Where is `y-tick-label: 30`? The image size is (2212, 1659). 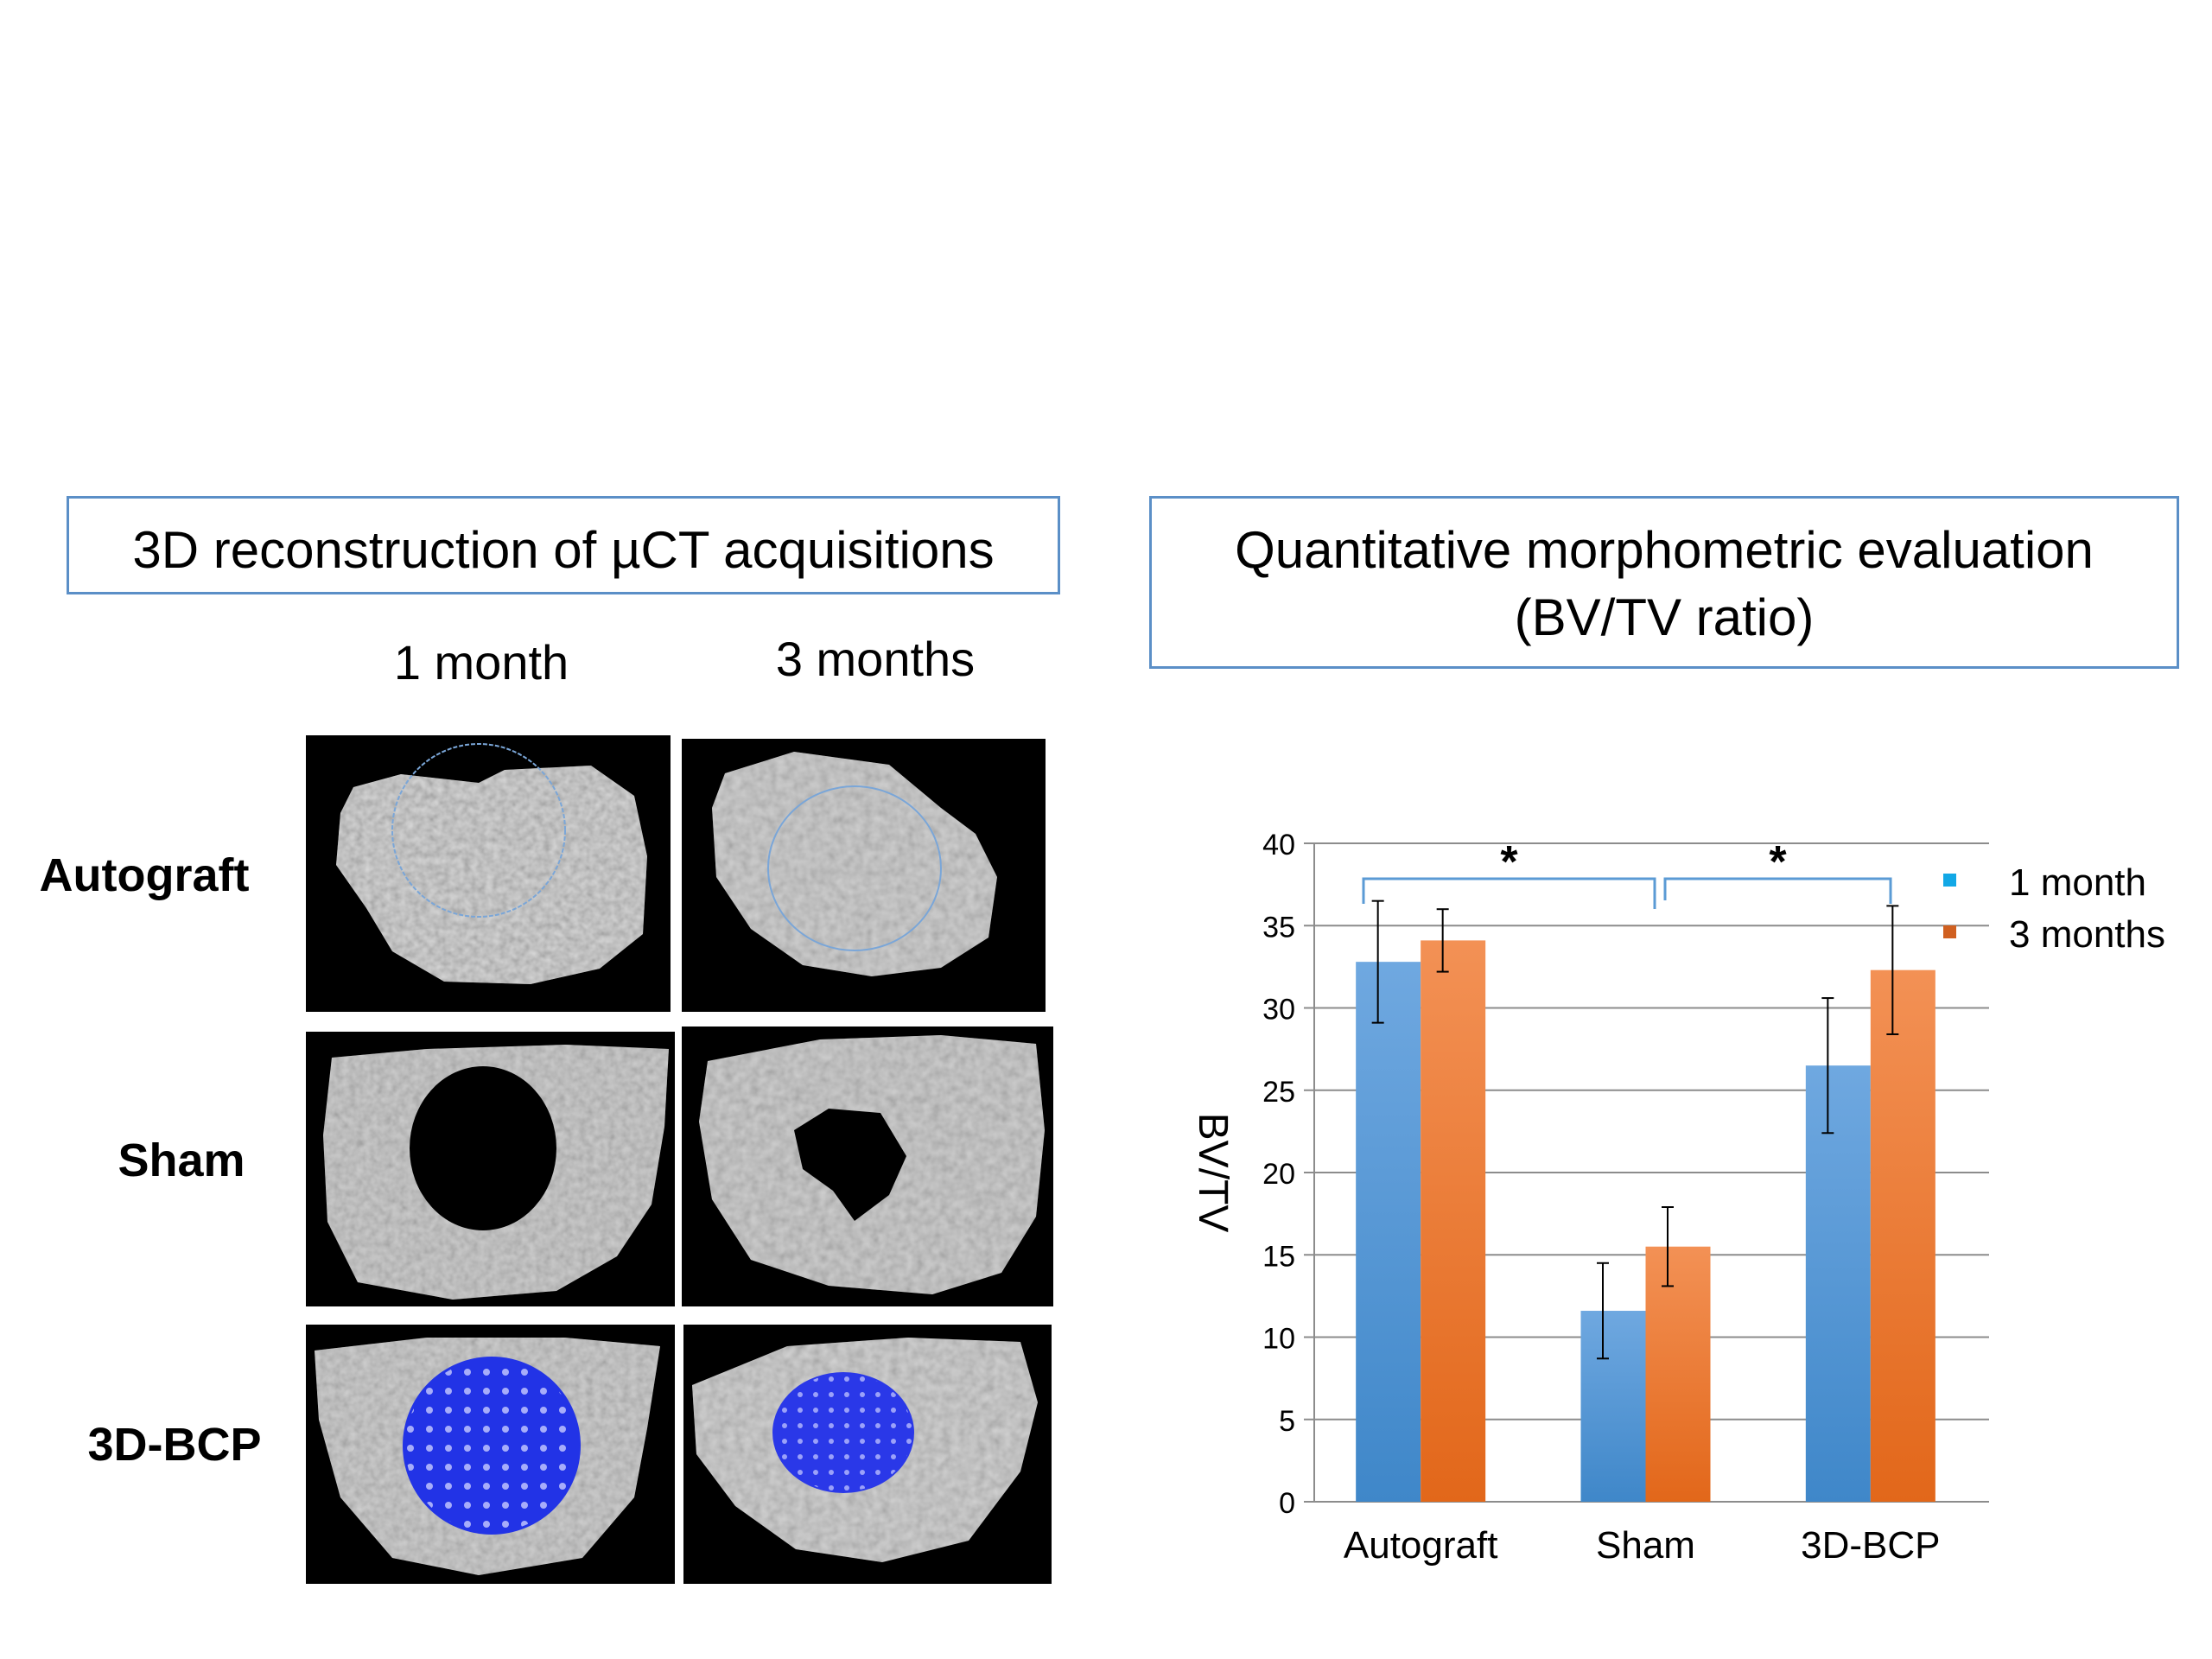 y-tick-label: 30 is located at coordinates (1278, 1010).